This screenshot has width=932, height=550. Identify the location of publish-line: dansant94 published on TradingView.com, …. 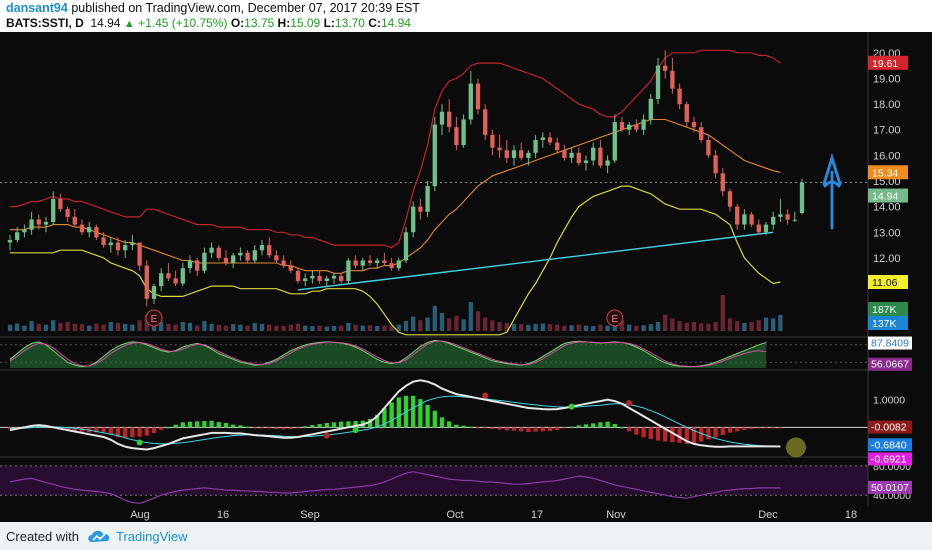
(213, 8).